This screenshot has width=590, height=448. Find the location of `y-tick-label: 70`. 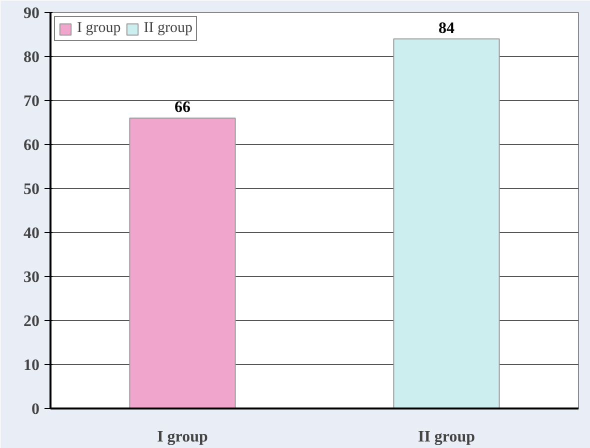

y-tick-label: 70 is located at coordinates (32, 101).